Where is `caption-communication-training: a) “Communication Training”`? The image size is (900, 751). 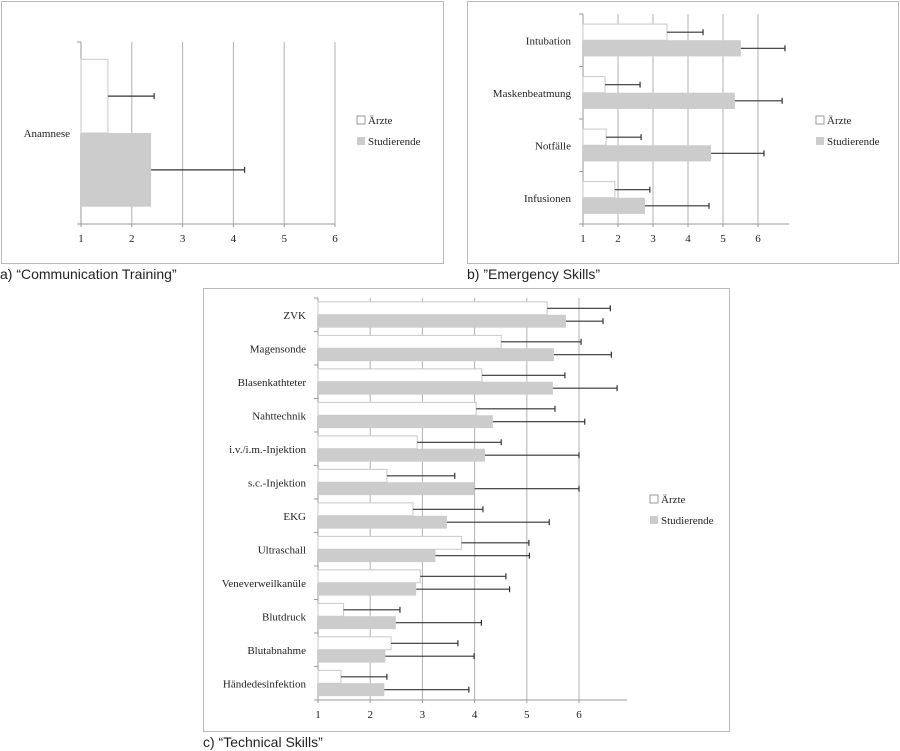
caption-communication-training: a) “Communication Training” is located at coordinates (88, 274).